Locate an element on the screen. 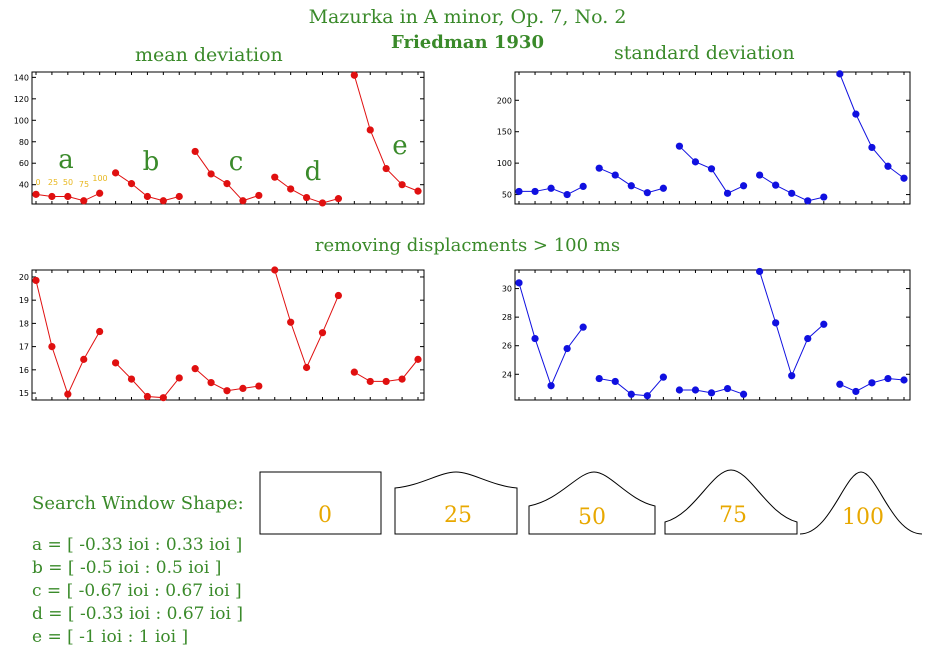 The height and width of the screenshot is (649, 935). inline-legend-label: 100 is located at coordinates (99, 178).